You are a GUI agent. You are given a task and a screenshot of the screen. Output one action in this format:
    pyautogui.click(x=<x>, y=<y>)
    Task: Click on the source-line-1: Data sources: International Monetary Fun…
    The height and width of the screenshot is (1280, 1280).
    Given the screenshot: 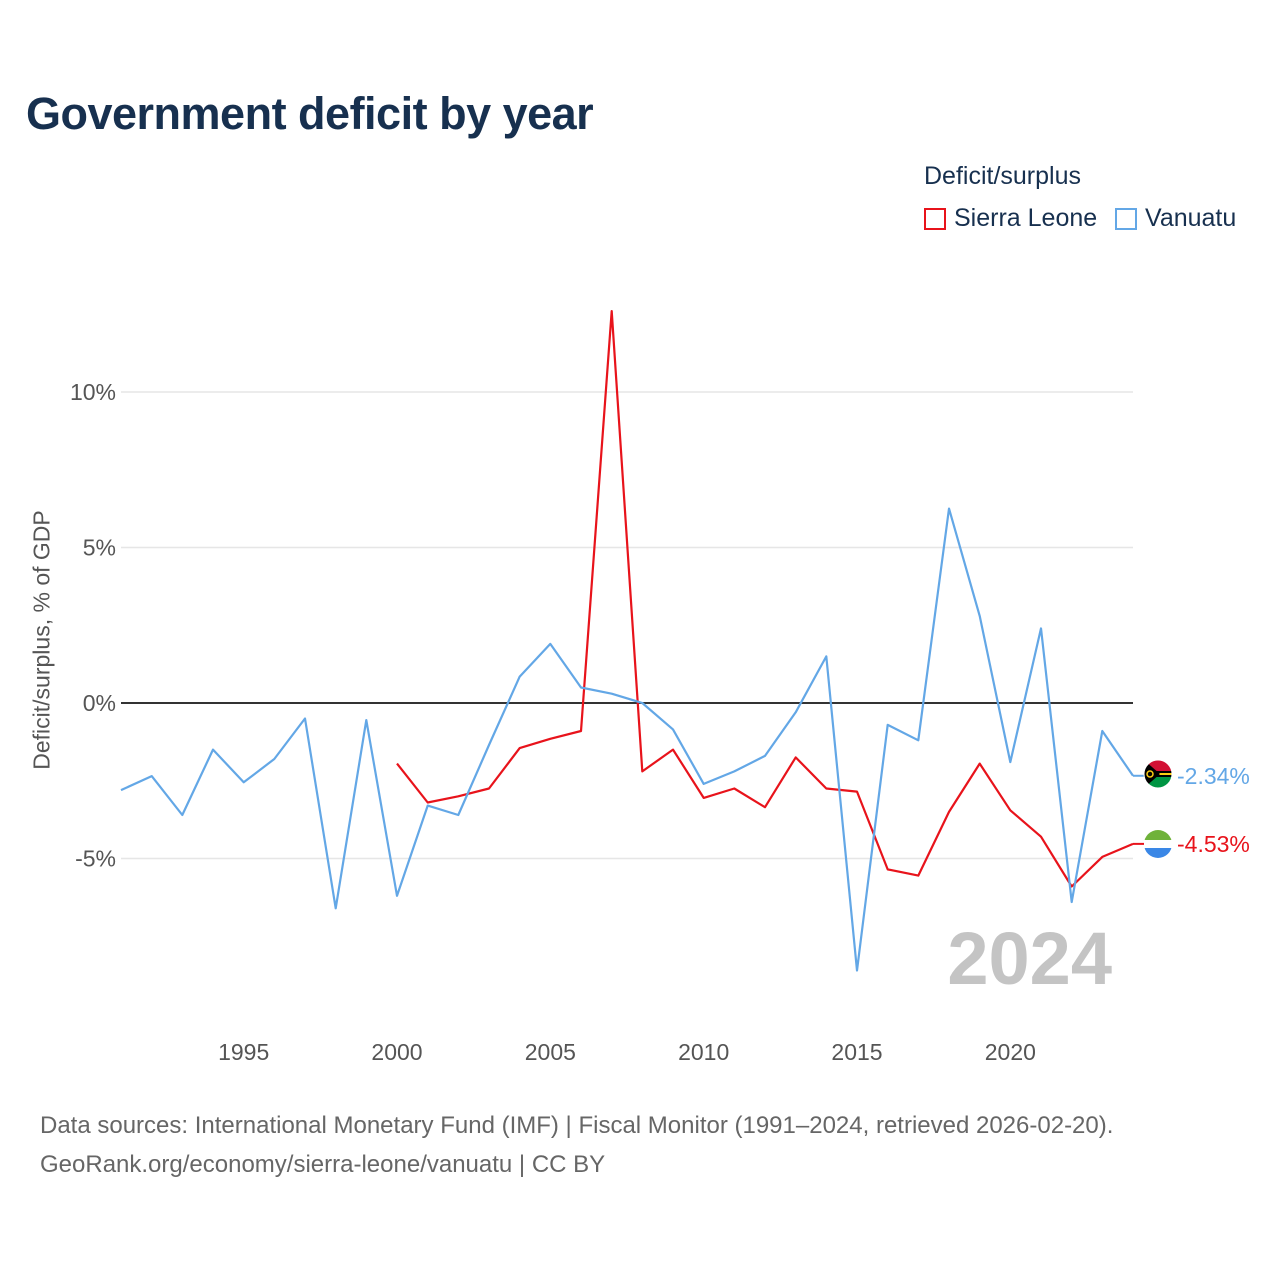 What is the action you would take?
    pyautogui.click(x=577, y=1125)
    